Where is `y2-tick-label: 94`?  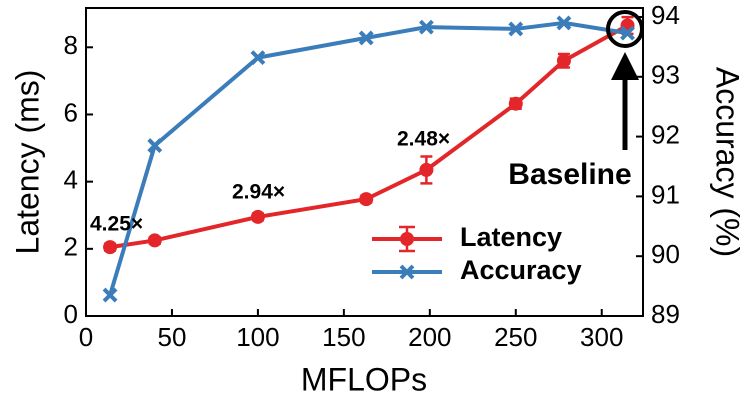
y2-tick-label: 94 is located at coordinates (665, 15).